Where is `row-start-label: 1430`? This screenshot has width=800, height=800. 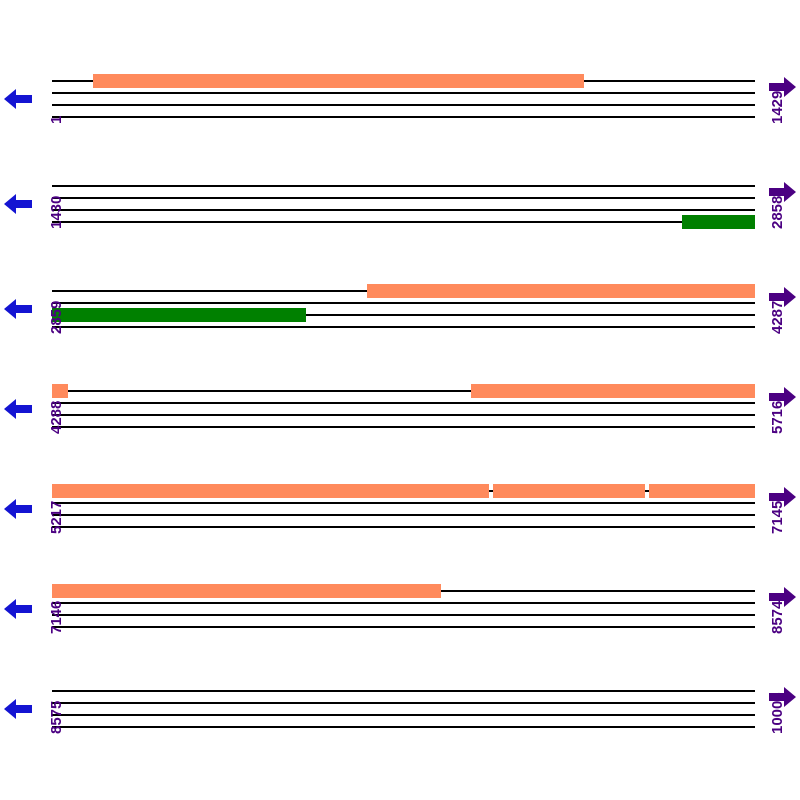
row-start-label: 1430 is located at coordinates (56, 212).